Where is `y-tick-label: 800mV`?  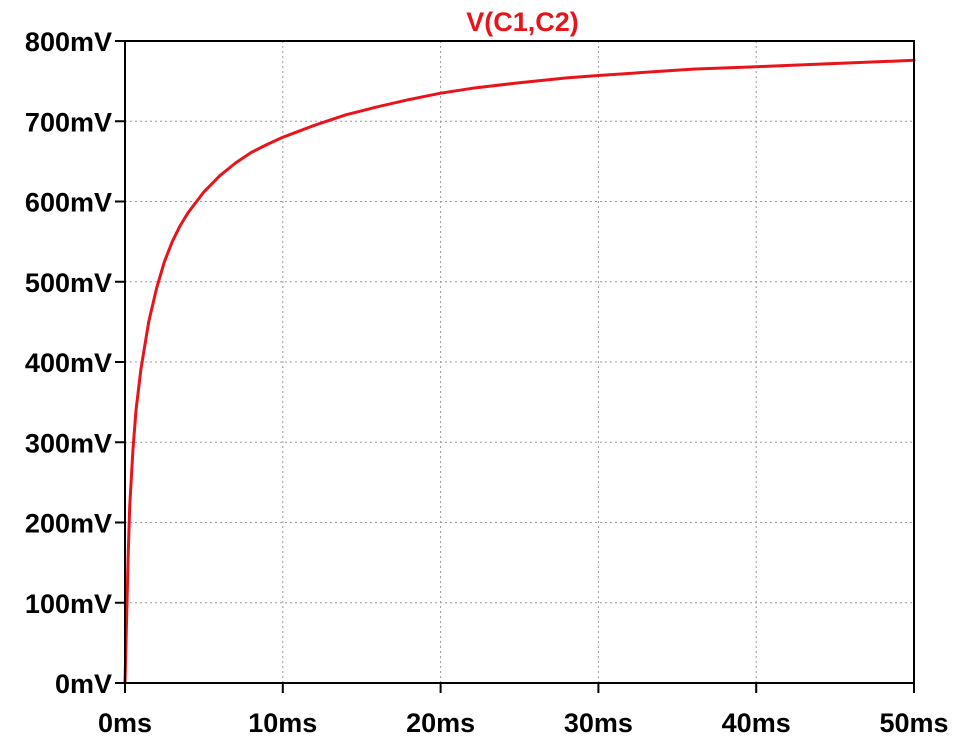 y-tick-label: 800mV is located at coordinates (68, 42).